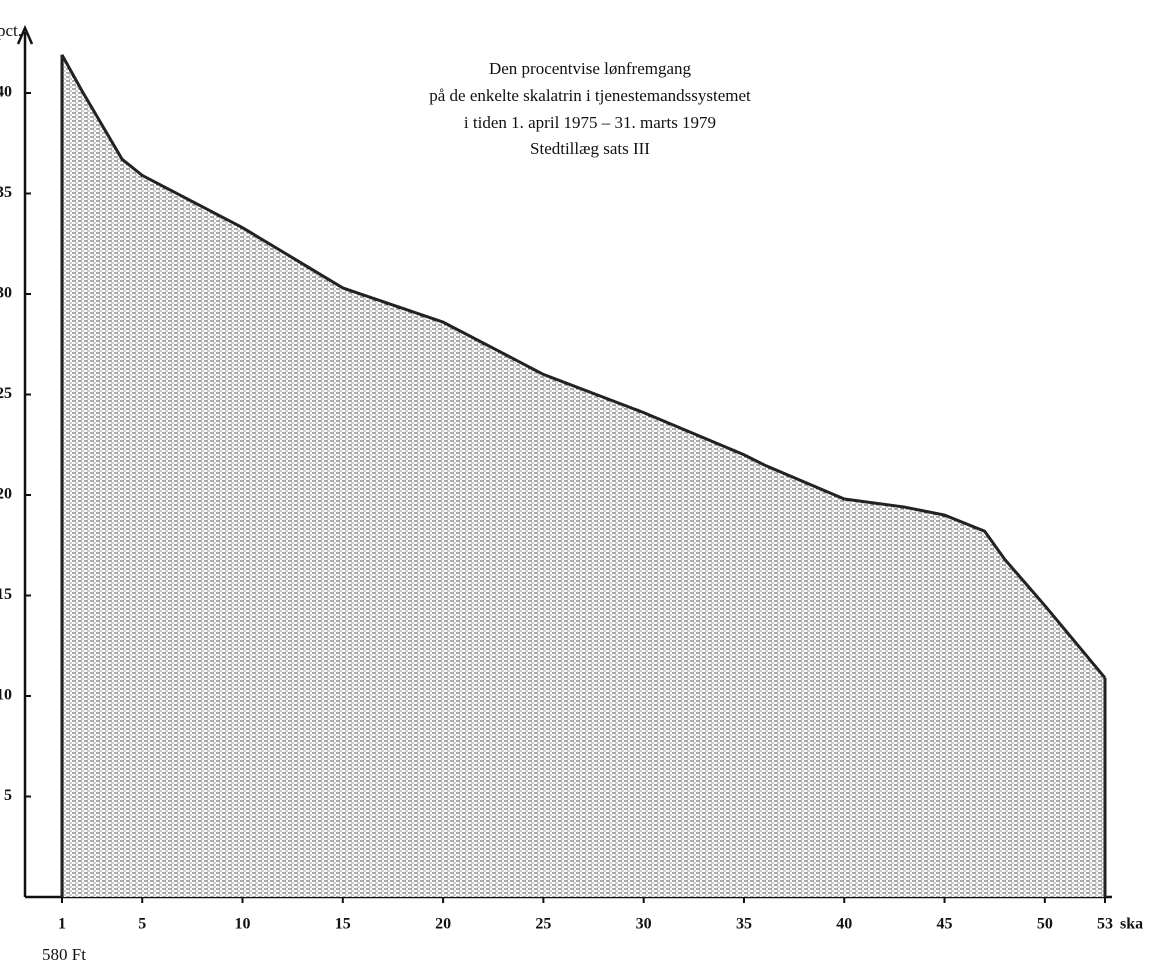  Describe the element at coordinates (844, 924) in the screenshot. I see `x-tick-label: 40` at that location.